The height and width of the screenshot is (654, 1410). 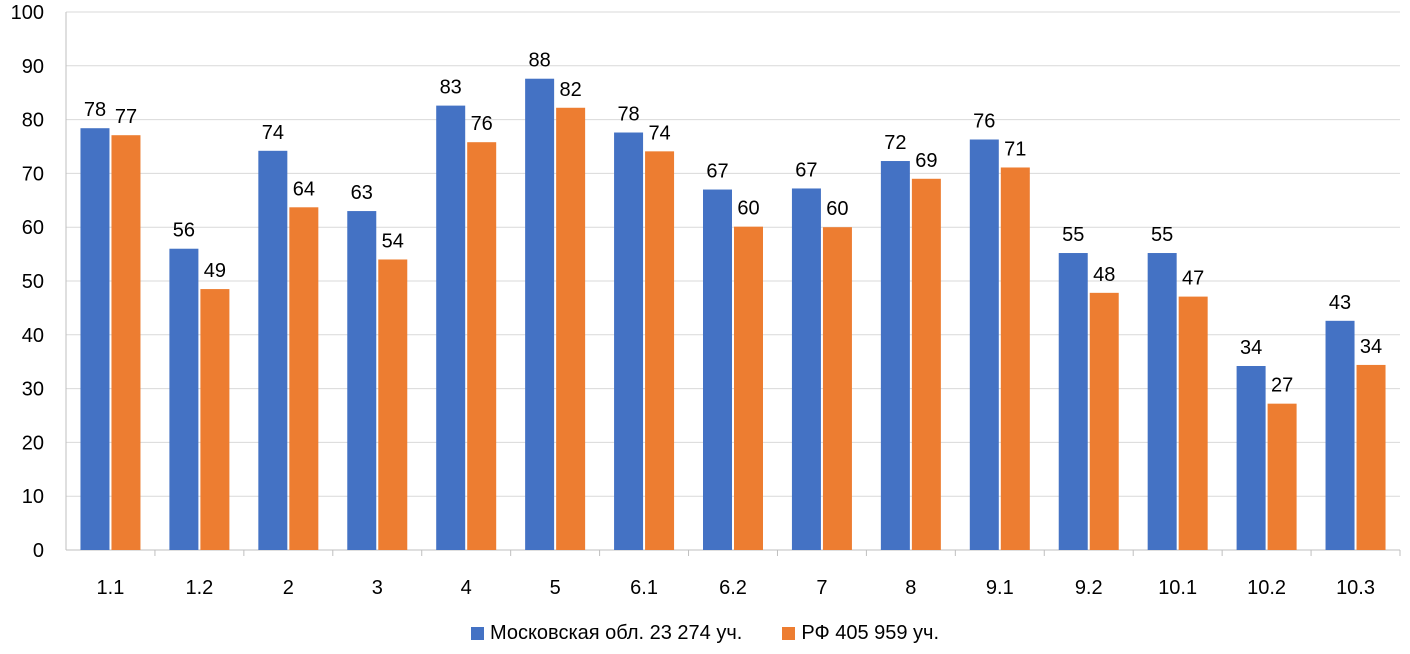 What do you see at coordinates (33, 174) in the screenshot?
I see `y-tick-label: 70` at bounding box center [33, 174].